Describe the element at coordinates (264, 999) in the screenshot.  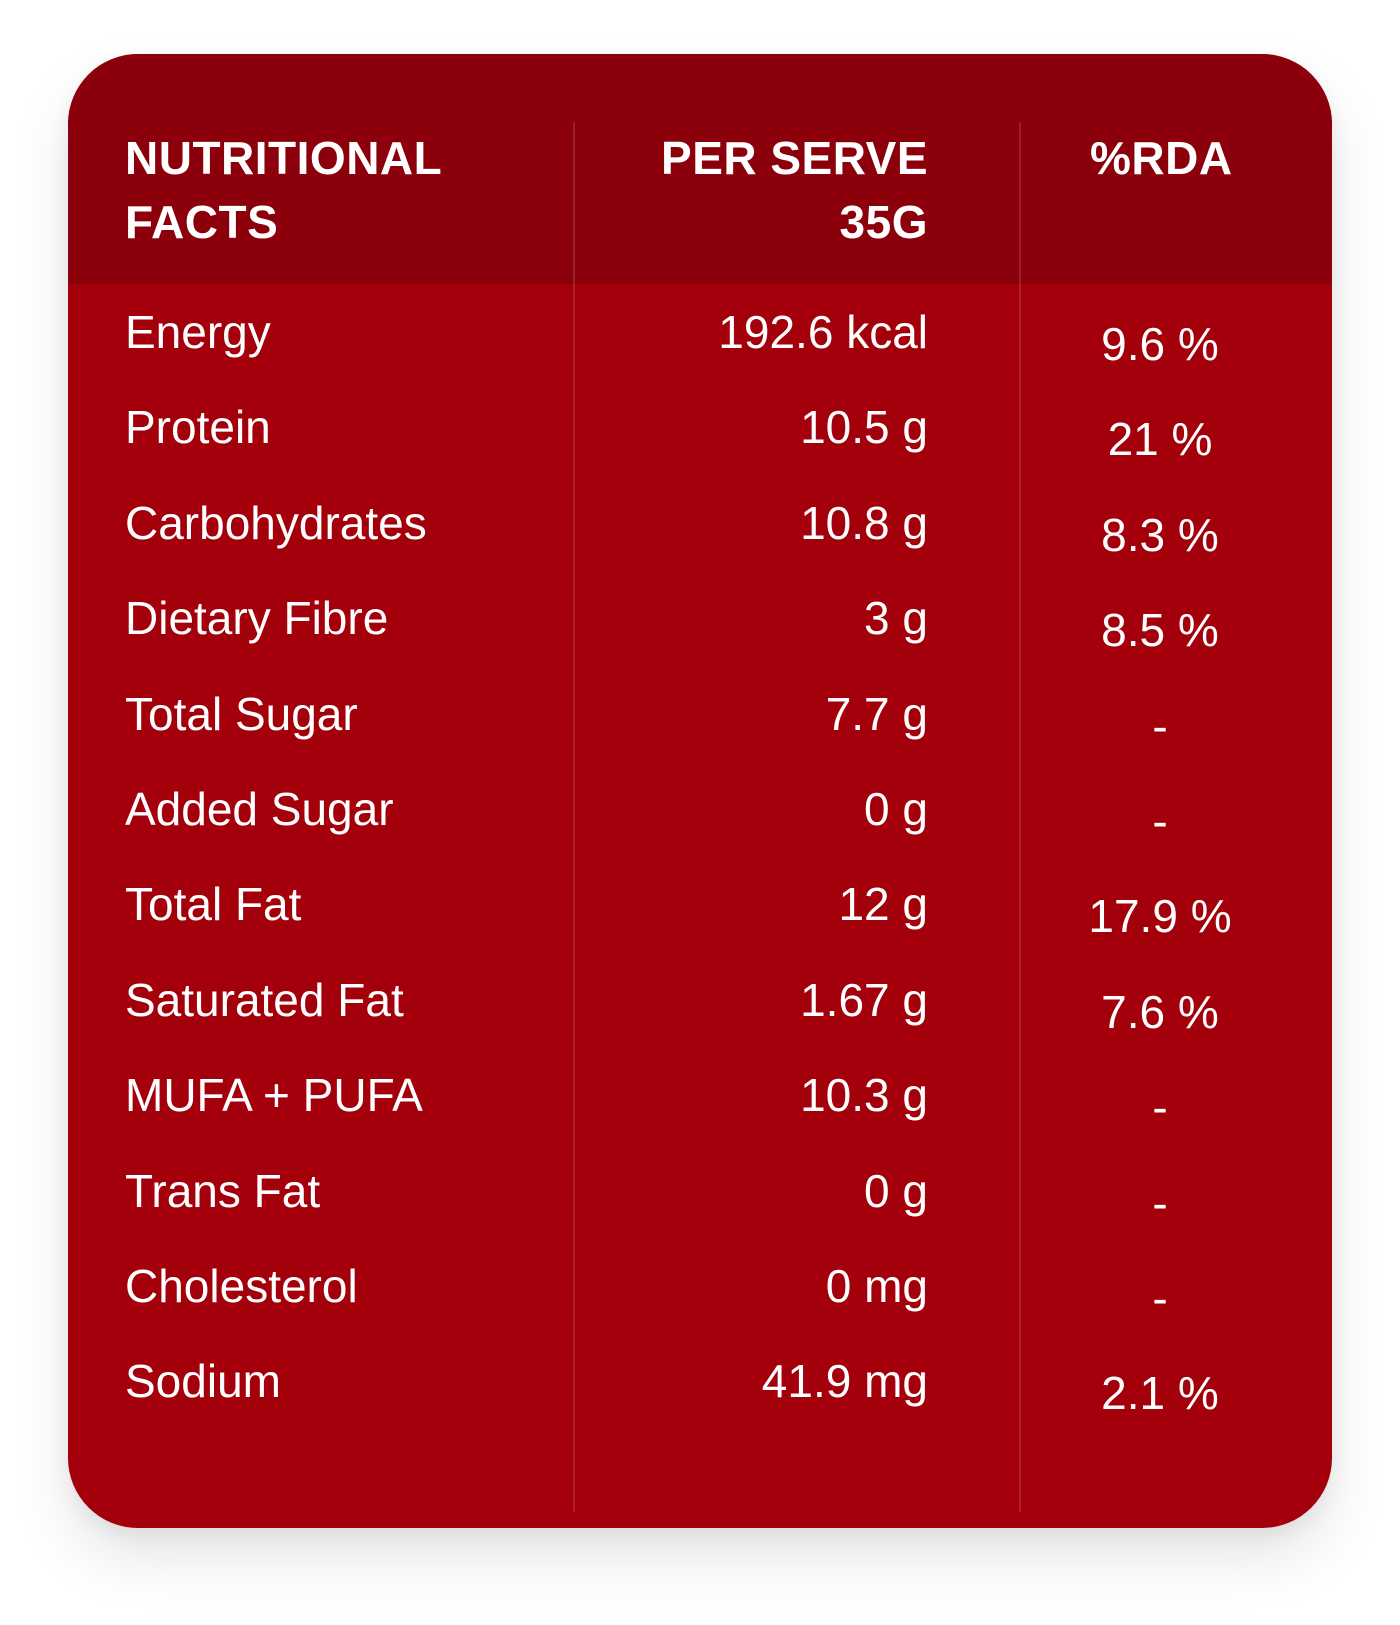
I see `nutrient-name: Saturated Fat` at that location.